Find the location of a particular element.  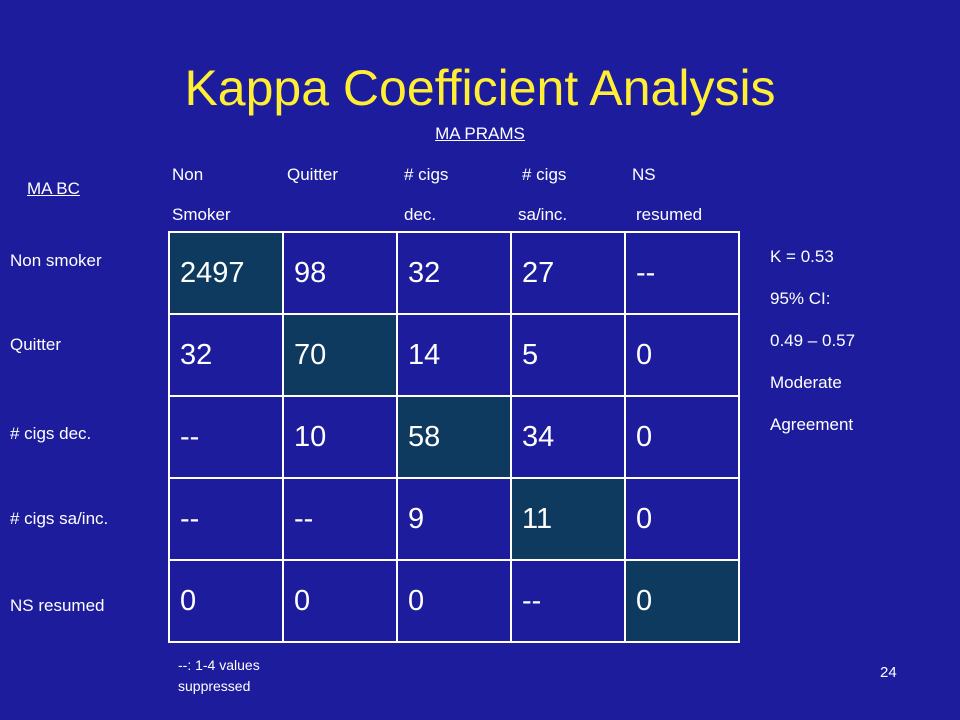

table-cell: 5 is located at coordinates (568, 355).